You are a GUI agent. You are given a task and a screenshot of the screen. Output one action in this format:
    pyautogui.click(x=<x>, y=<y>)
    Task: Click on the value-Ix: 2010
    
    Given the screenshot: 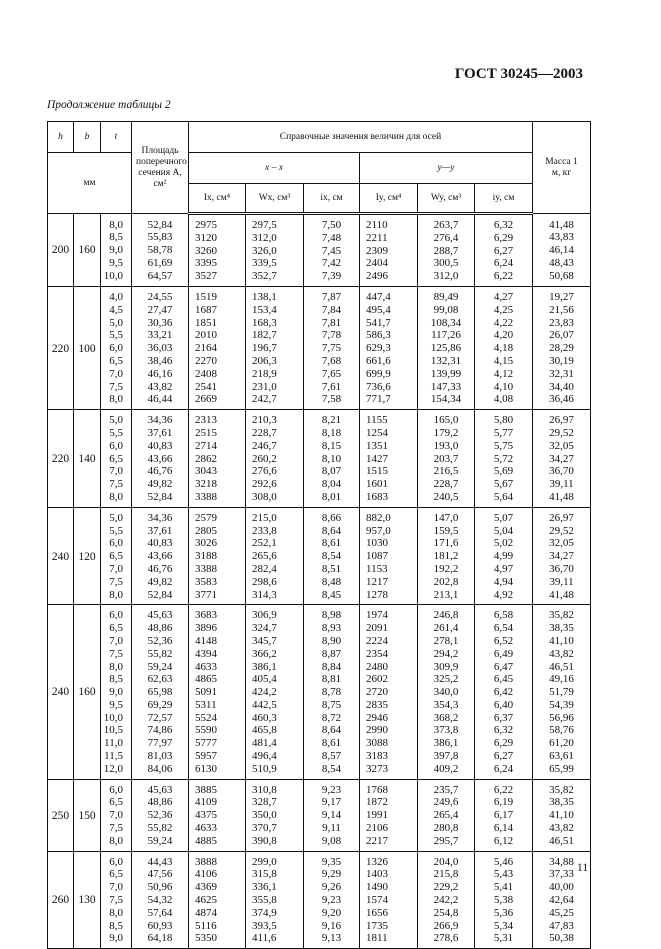 What is the action you would take?
    pyautogui.click(x=206, y=335)
    